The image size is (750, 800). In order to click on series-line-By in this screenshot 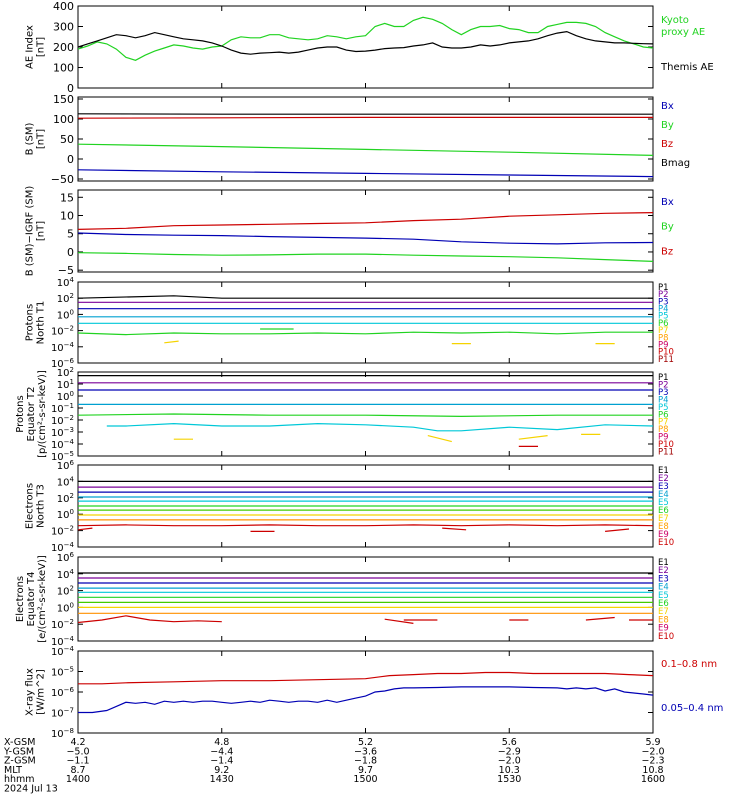, I will do `click(365, 257)`.